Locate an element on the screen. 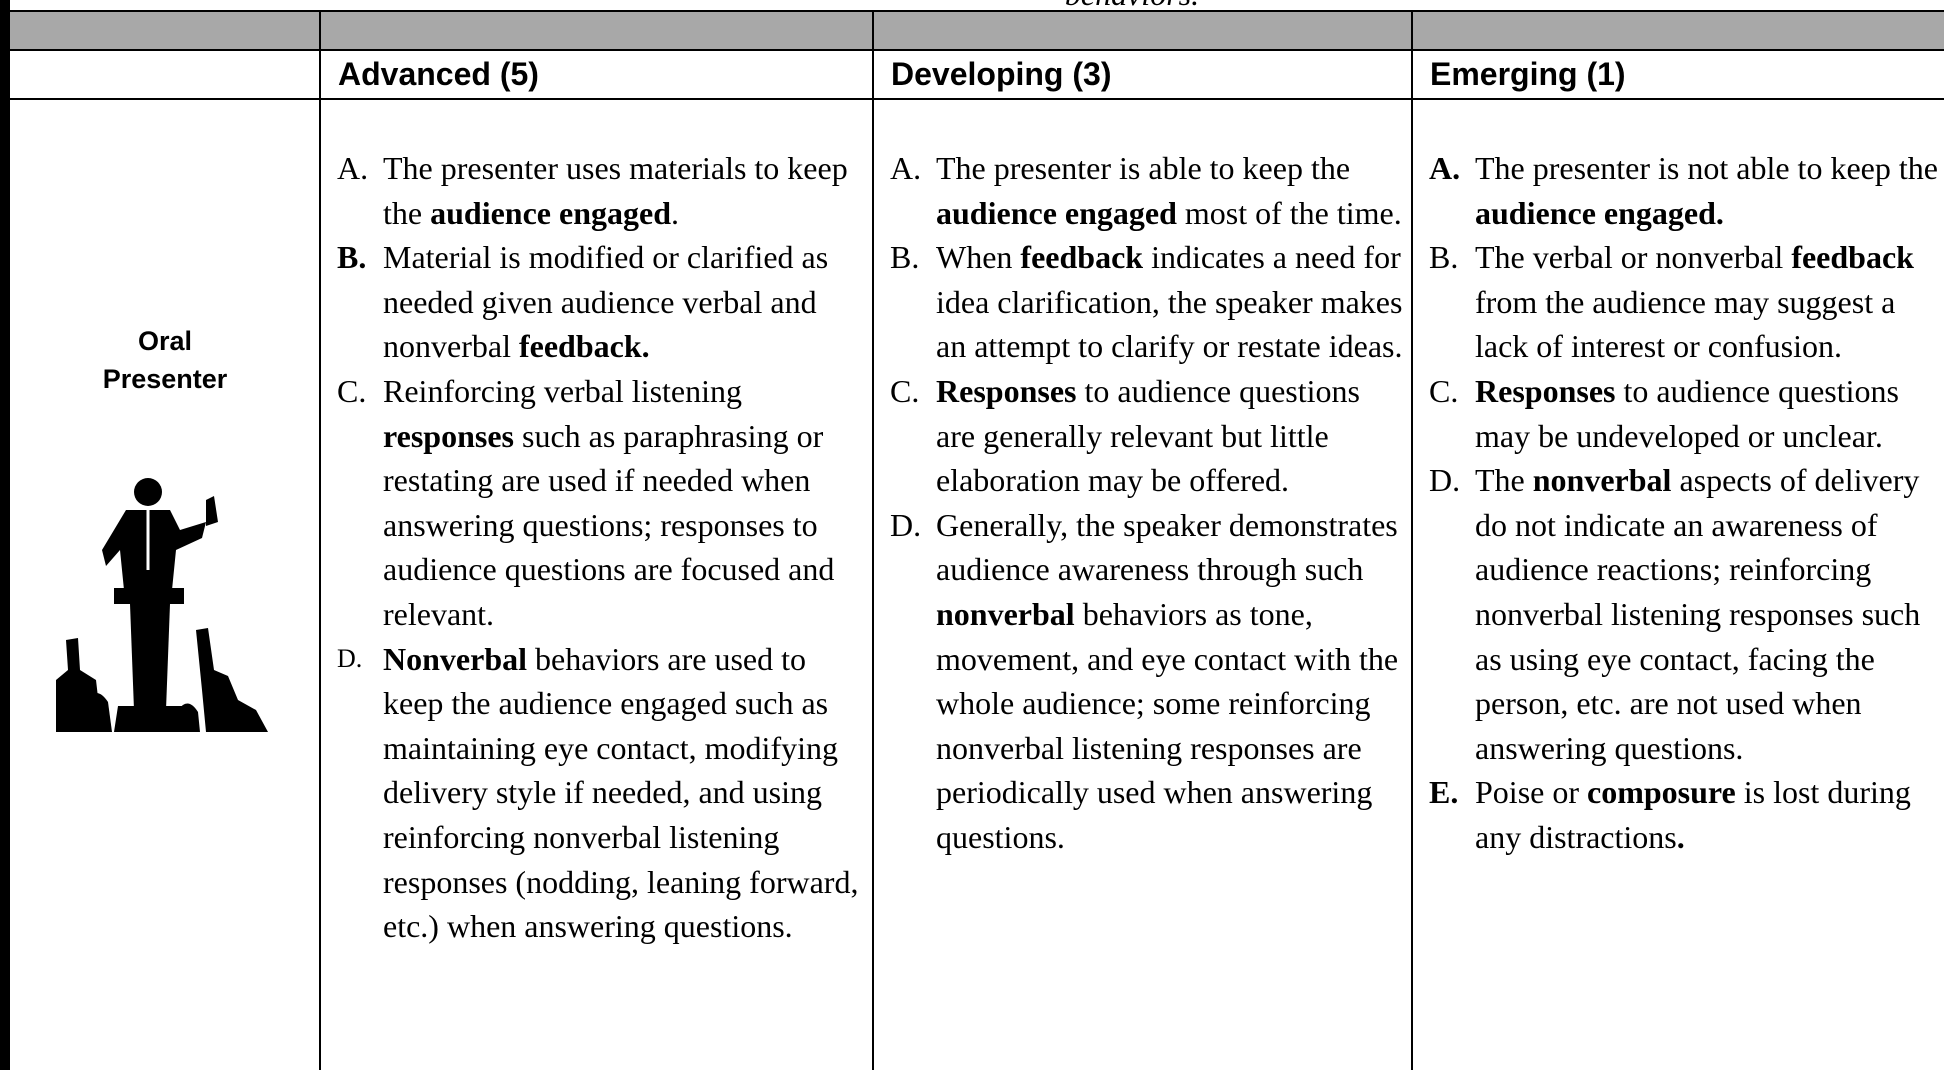  text: The presenter is not able to keep the is located at coordinates (1706, 168).